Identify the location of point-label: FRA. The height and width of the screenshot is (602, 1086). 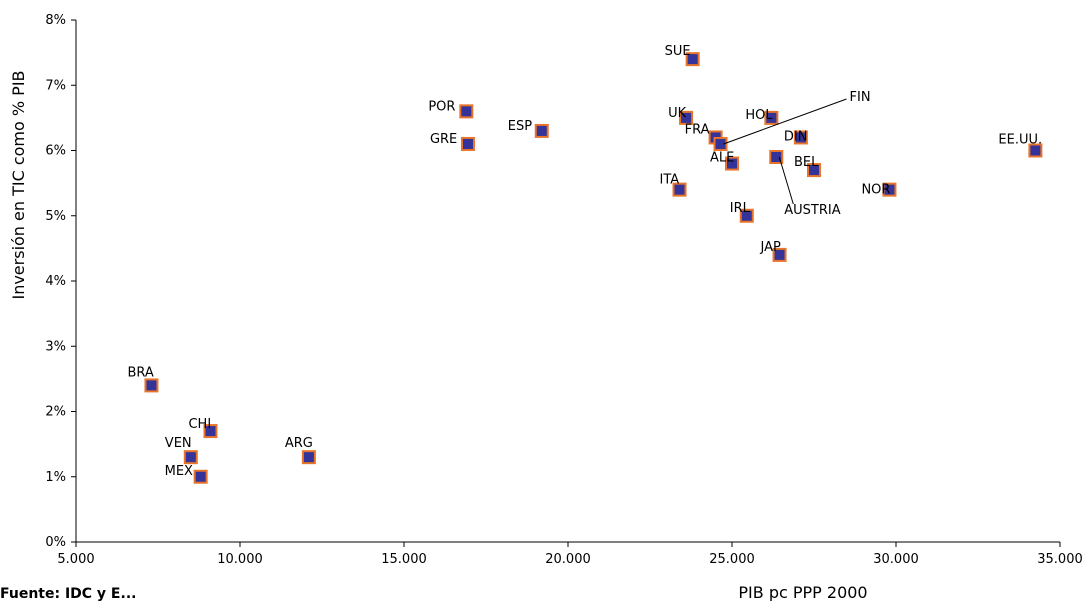
(697, 129).